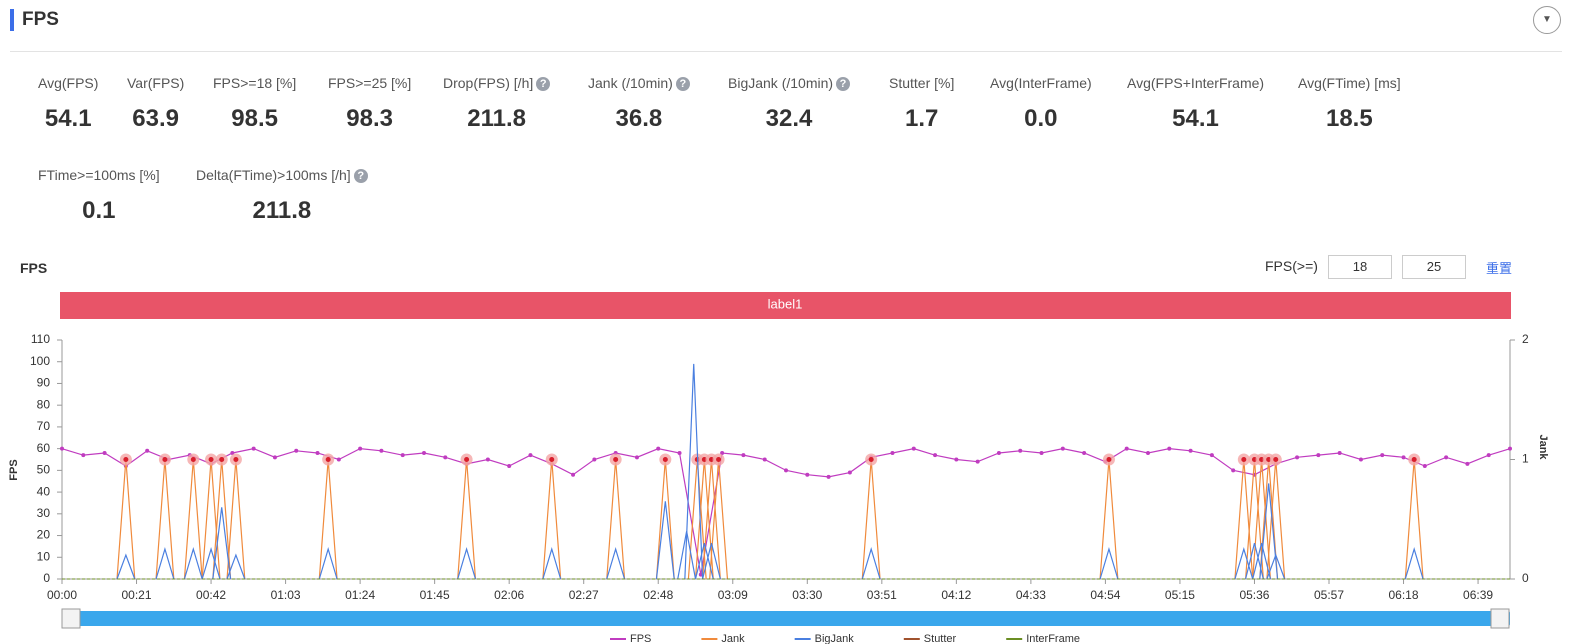 The height and width of the screenshot is (644, 1577). What do you see at coordinates (835, 638) in the screenshot?
I see `legend-label: BigJank` at bounding box center [835, 638].